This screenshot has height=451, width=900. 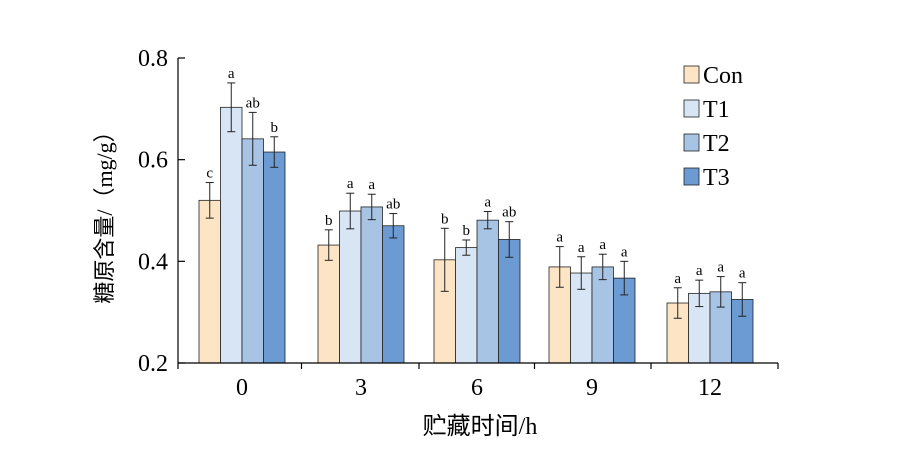 What do you see at coordinates (275, 128) in the screenshot?
I see `significance-label-T3-0: b` at bounding box center [275, 128].